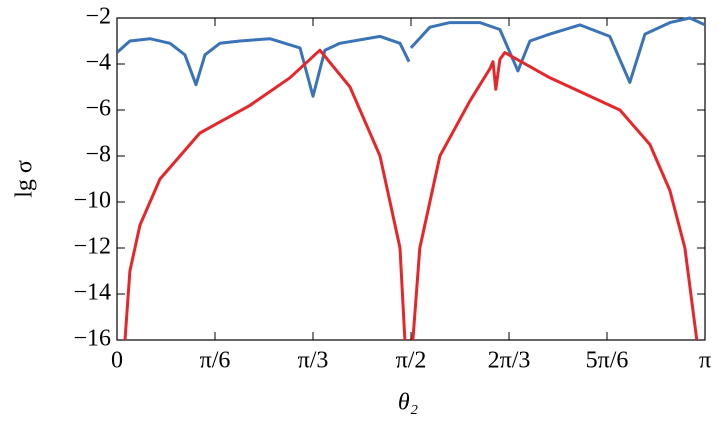  Describe the element at coordinates (408, 403) in the screenshot. I see `x-axis-label: θ₂` at that location.